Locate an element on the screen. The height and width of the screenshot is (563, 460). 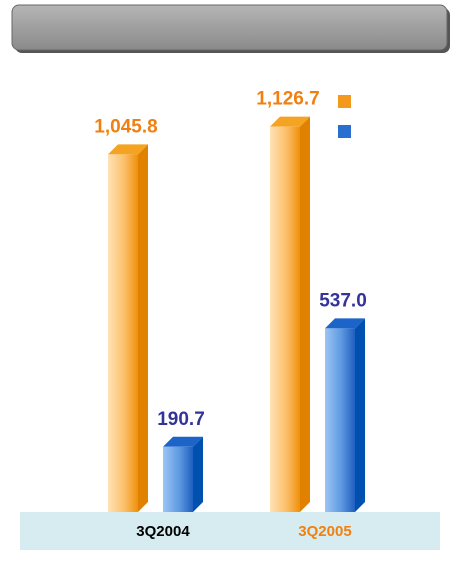
category-band is located at coordinates (230, 531).